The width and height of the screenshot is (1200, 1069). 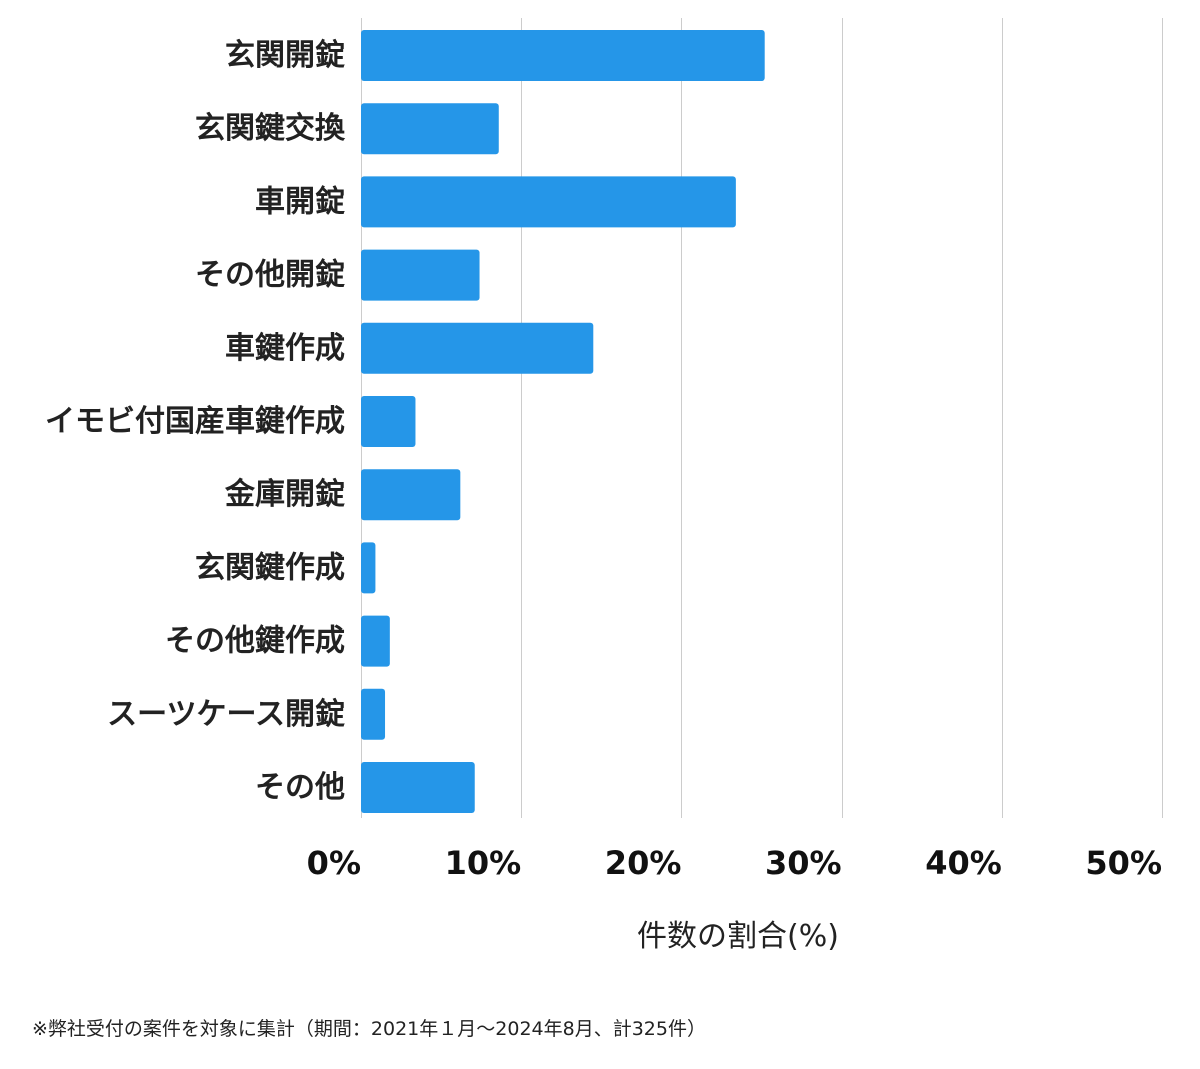 I want to click on x-axis-title: 件数の割合(%), so click(x=738, y=936).